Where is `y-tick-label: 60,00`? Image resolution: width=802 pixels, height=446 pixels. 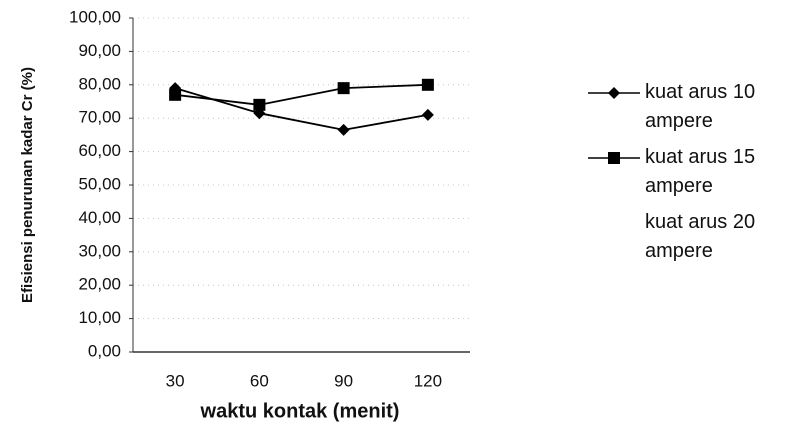
y-tick-label: 60,00 is located at coordinates (99, 150).